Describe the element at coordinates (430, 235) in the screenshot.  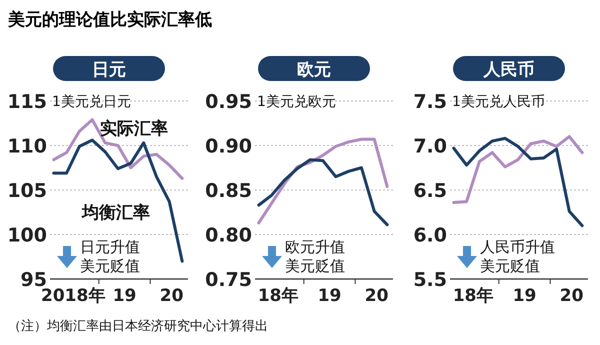
I see `y-tick-label: 6.0` at that location.